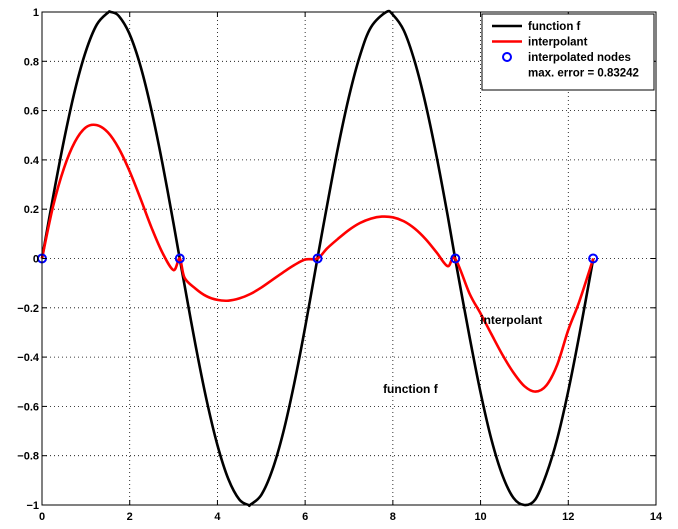 This screenshot has height=529, width=678. Describe the element at coordinates (411, 389) in the screenshot. I see `annotation-1: function f` at that location.